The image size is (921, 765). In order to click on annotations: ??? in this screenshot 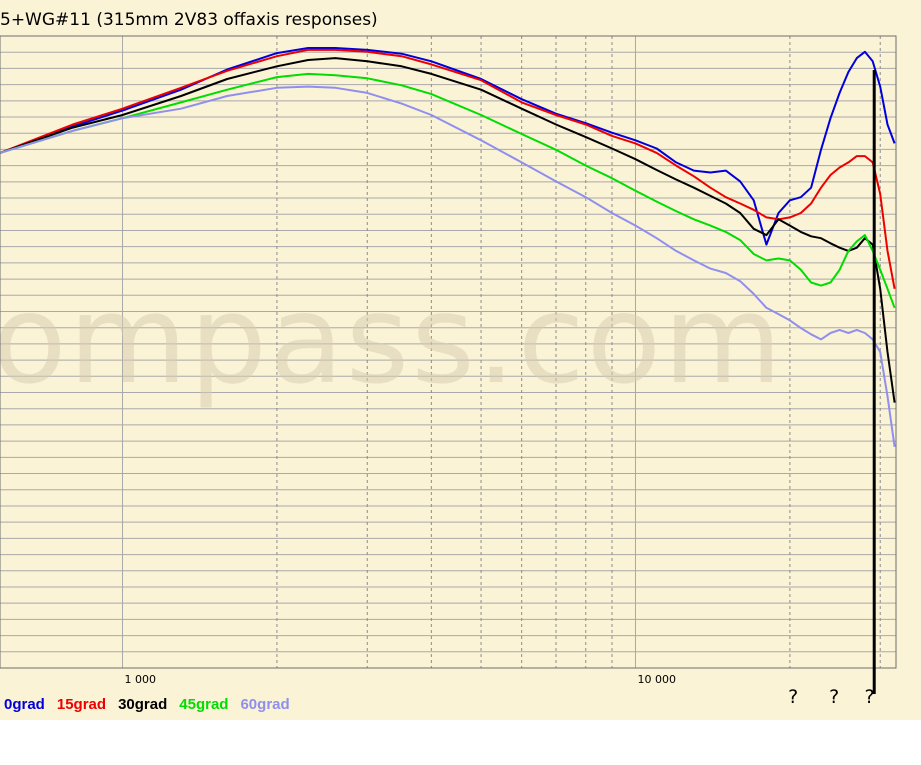, I will do `click(831, 697)`.